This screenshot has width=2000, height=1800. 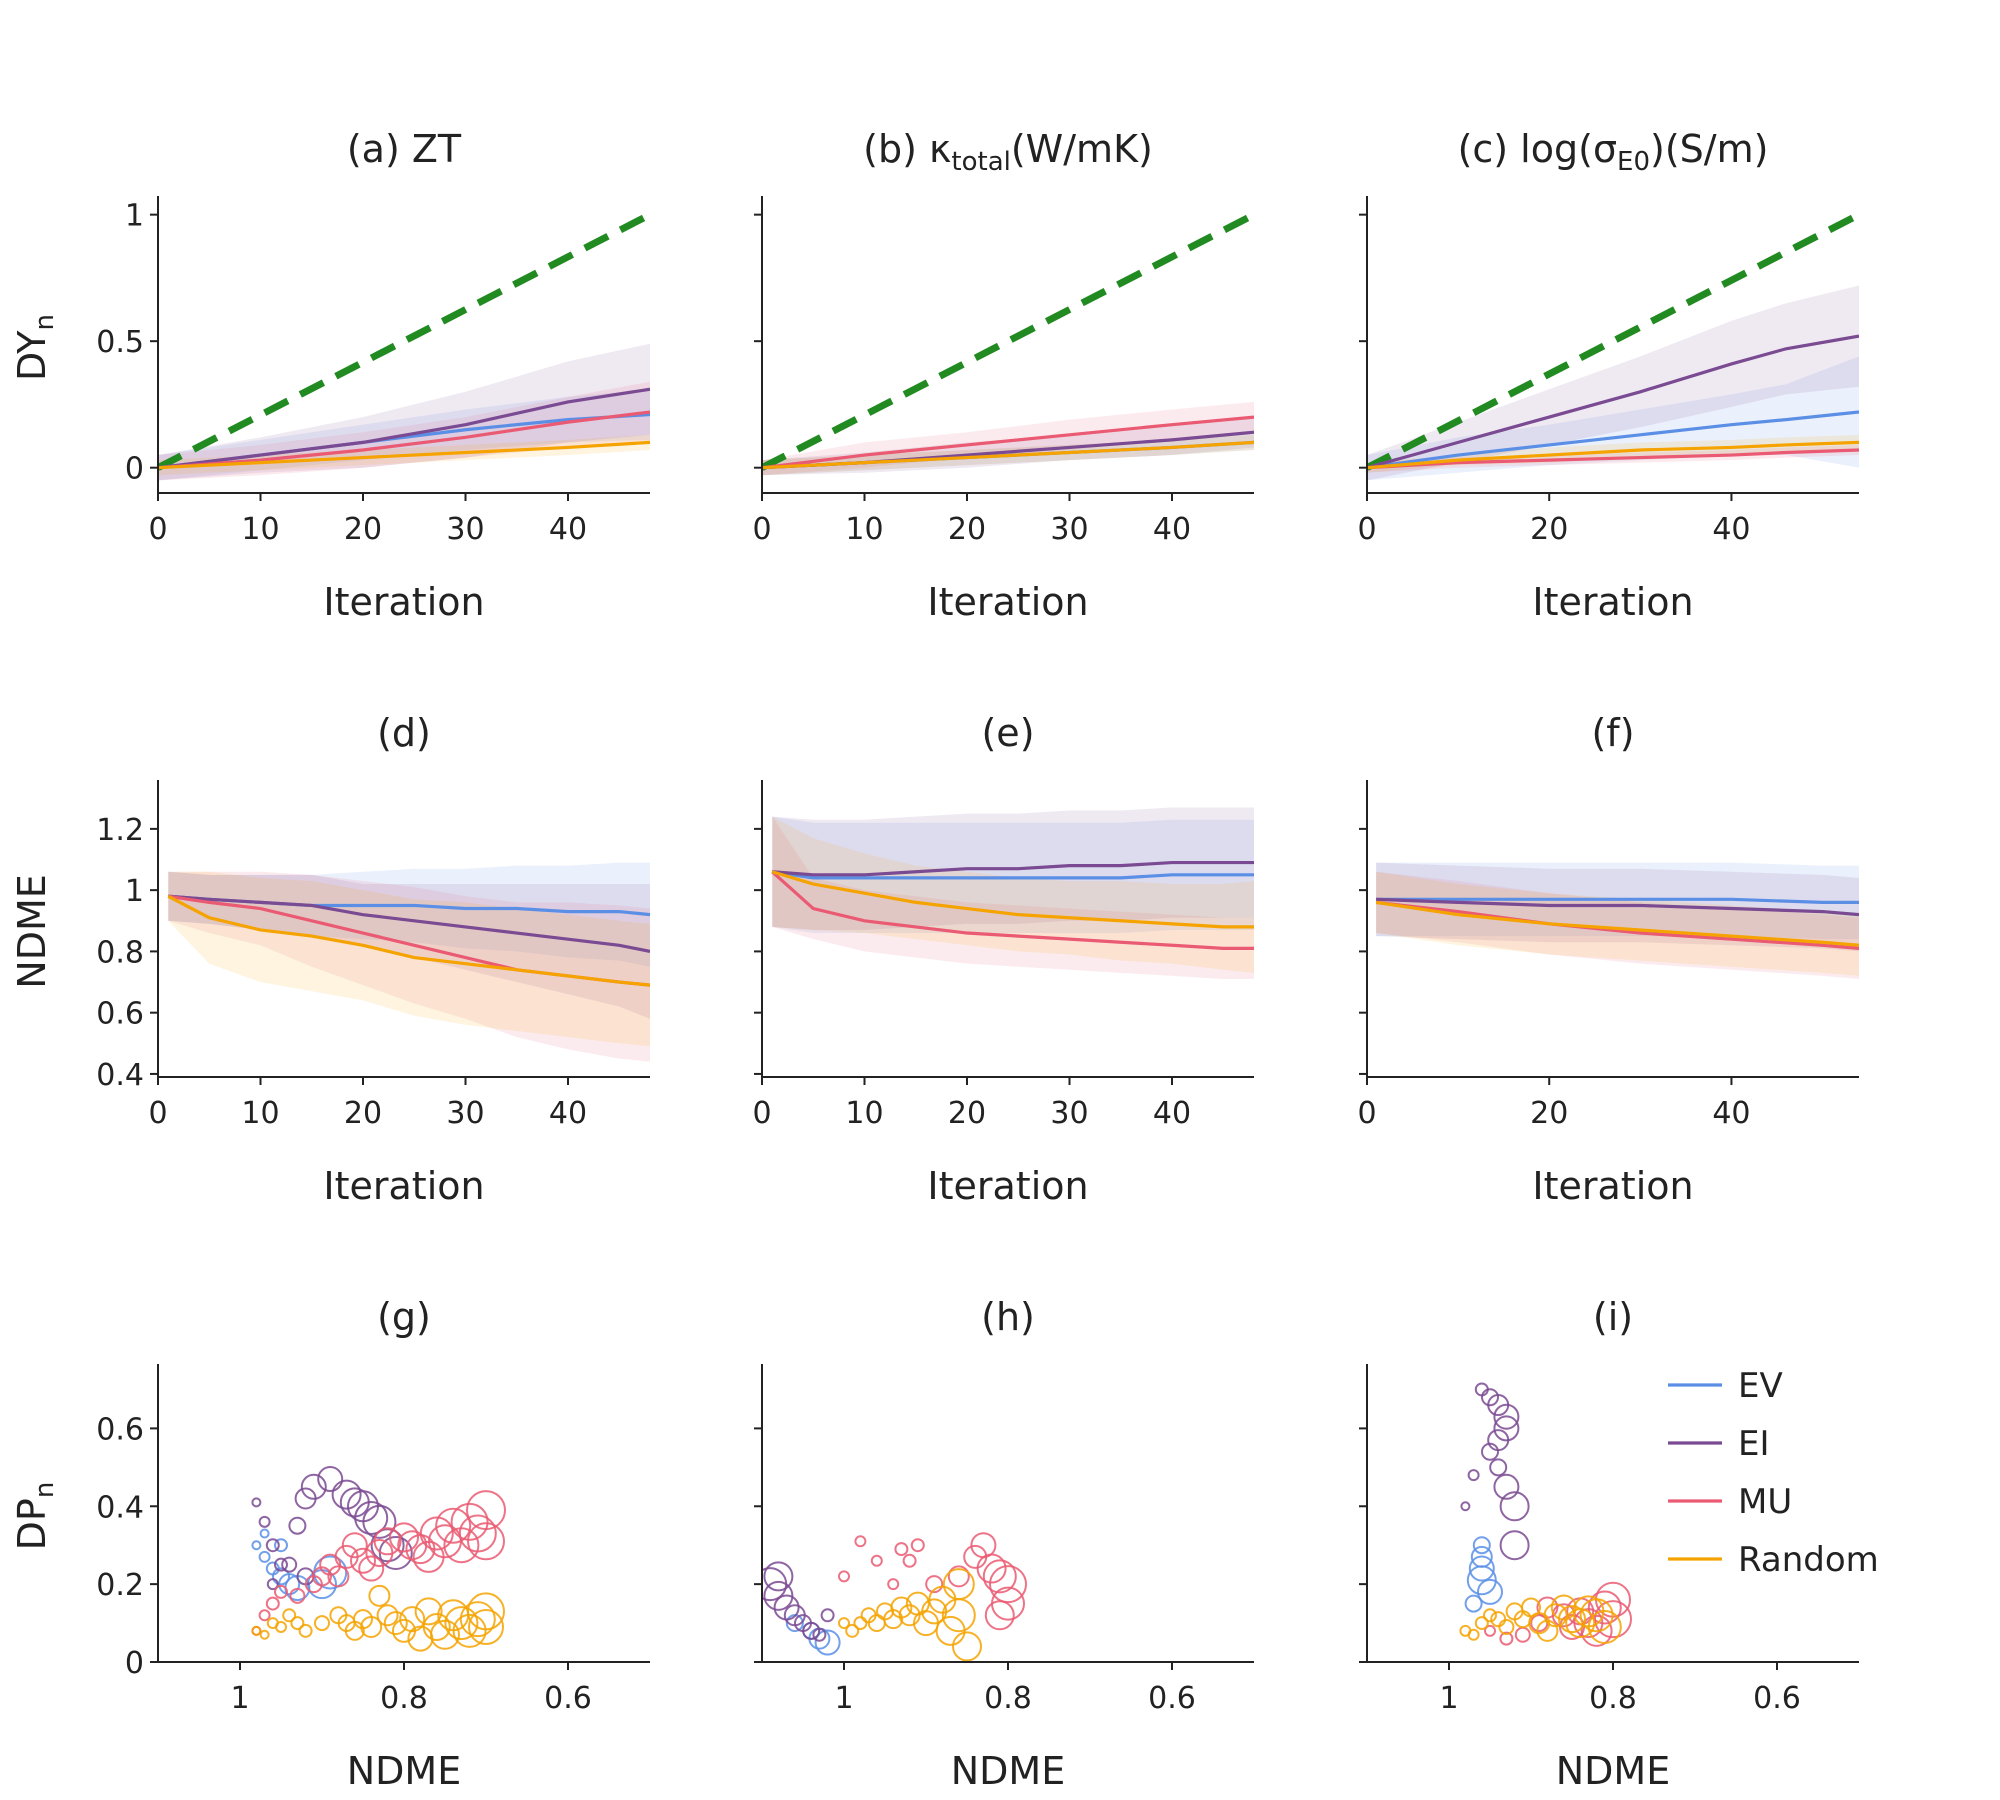 What do you see at coordinates (1613, 1317) in the screenshot?
I see `panel-title: (i)` at bounding box center [1613, 1317].